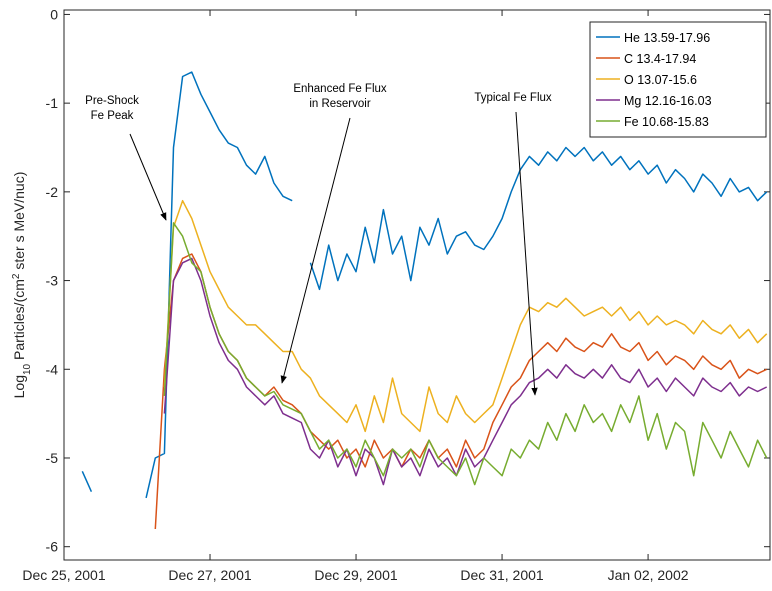 Image resolution: width=772 pixels, height=591 pixels. What do you see at coordinates (667, 38) in the screenshot?
I see `legend-label: He 13.59-17.96` at bounding box center [667, 38].